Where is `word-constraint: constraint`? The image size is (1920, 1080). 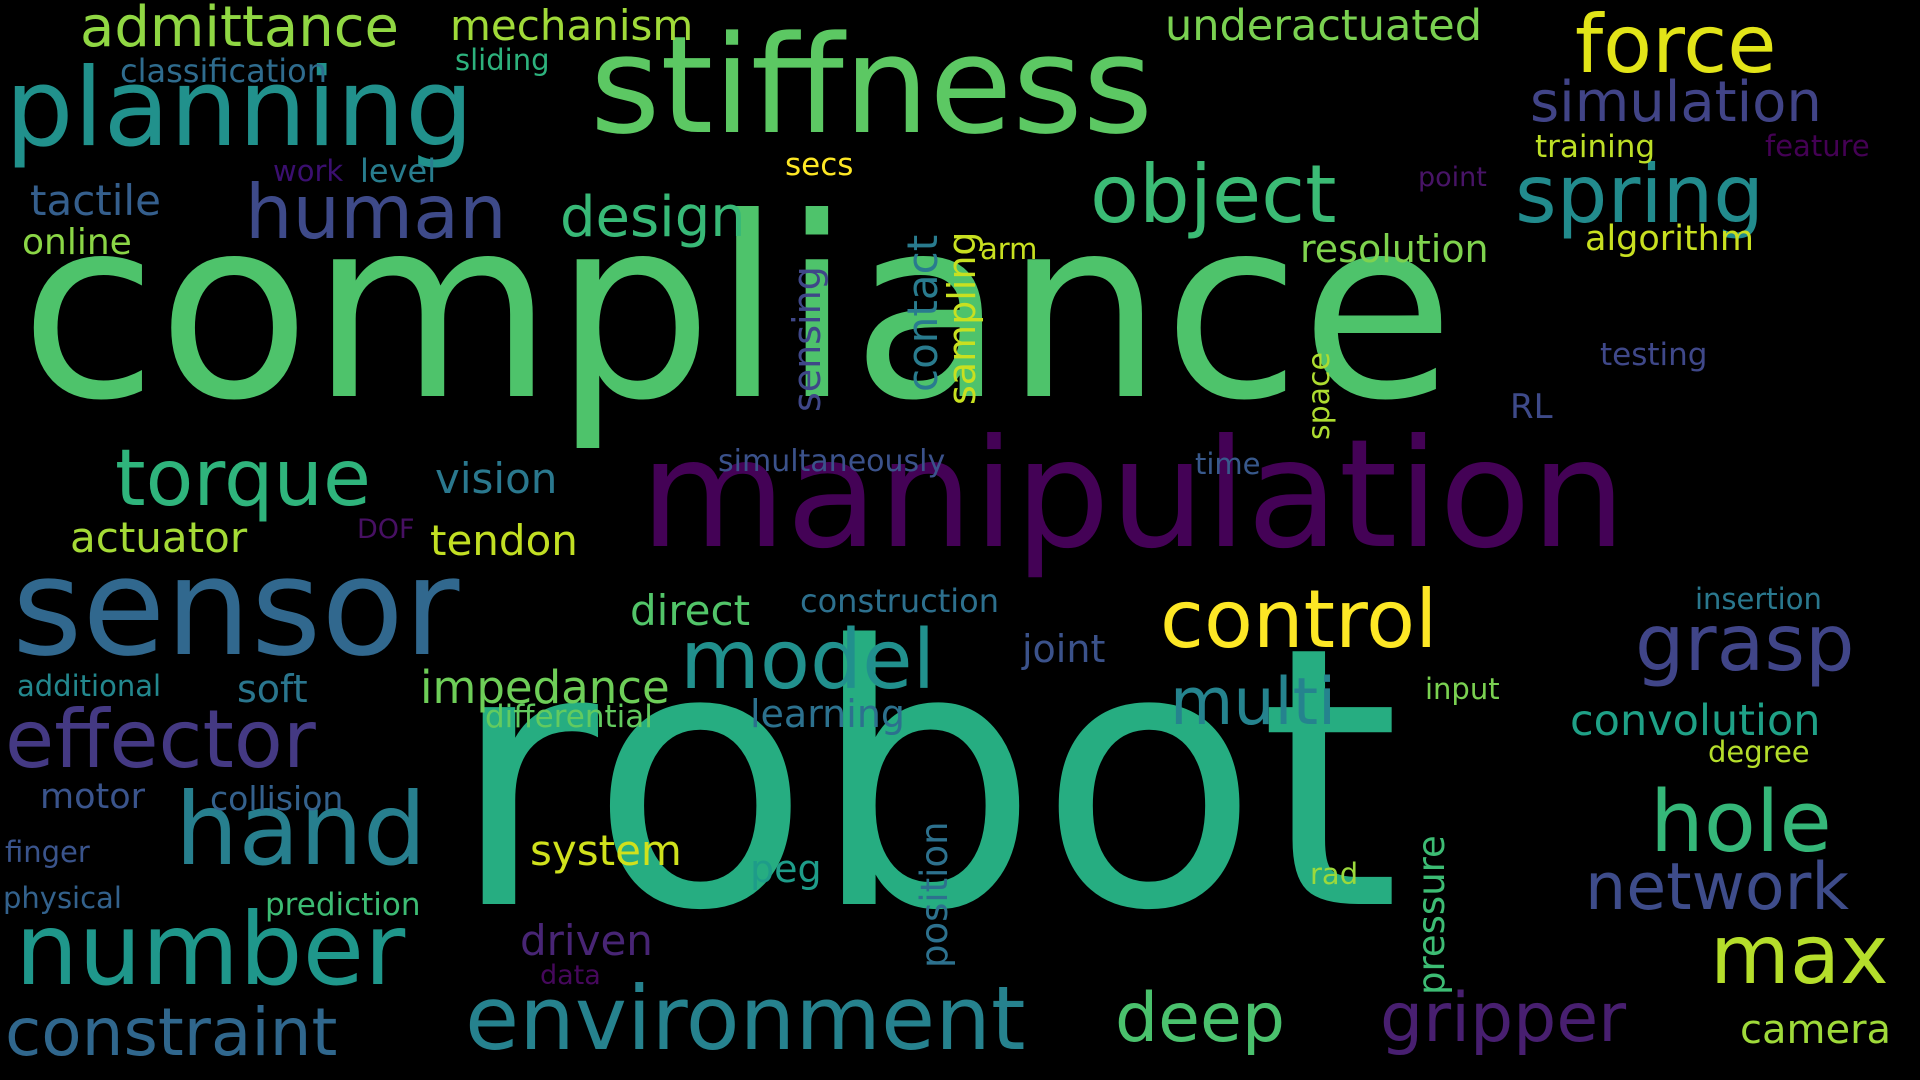 word-constraint: constraint is located at coordinates (171, 1032).